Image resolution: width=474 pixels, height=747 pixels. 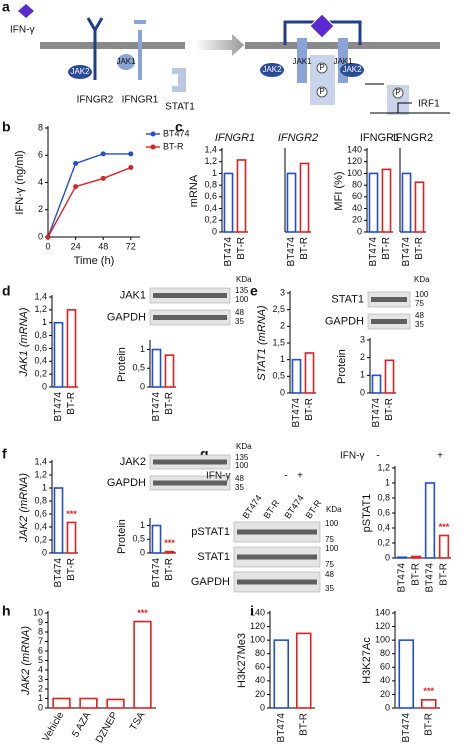 What do you see at coordinates (257, 626) in the screenshot?
I see `y-tick-label: 120` at bounding box center [257, 626].